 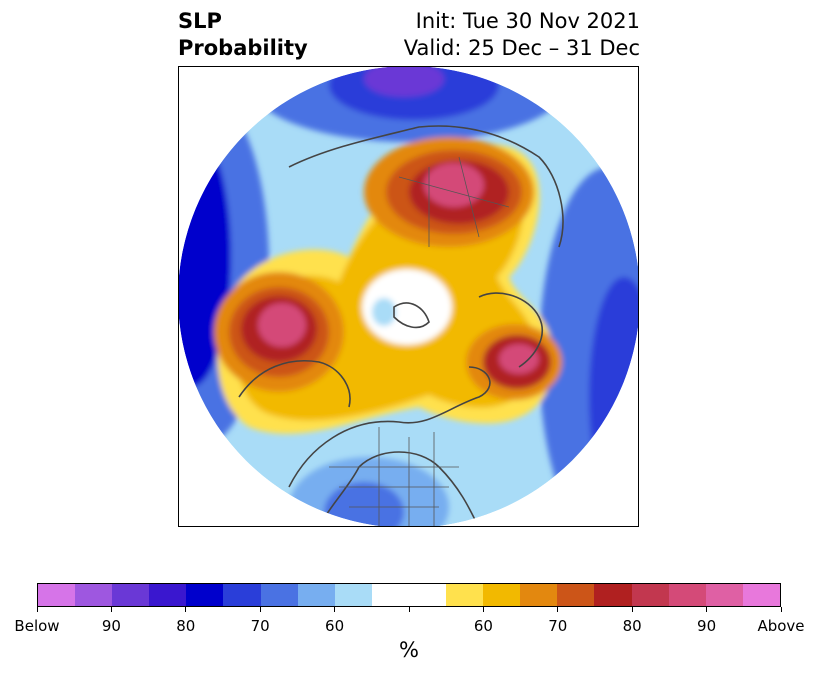 What do you see at coordinates (243, 35) in the screenshot?
I see `map-title: SLP Probability` at bounding box center [243, 35].